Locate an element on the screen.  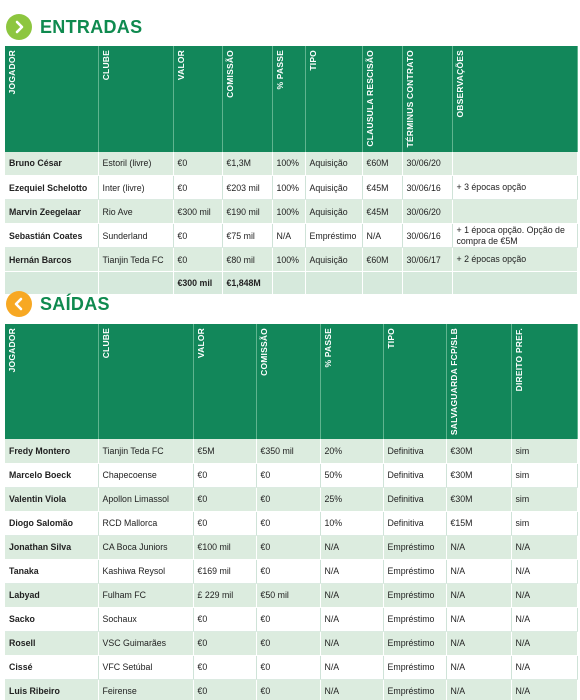
saidas-col-header-label: % Passe is located at coordinates (327, 348).